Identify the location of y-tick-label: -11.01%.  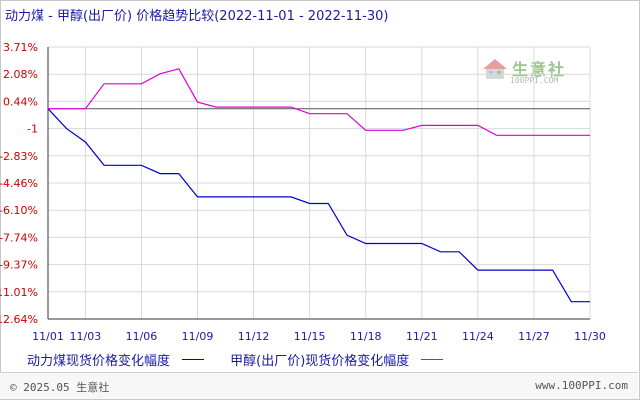
(19, 292).